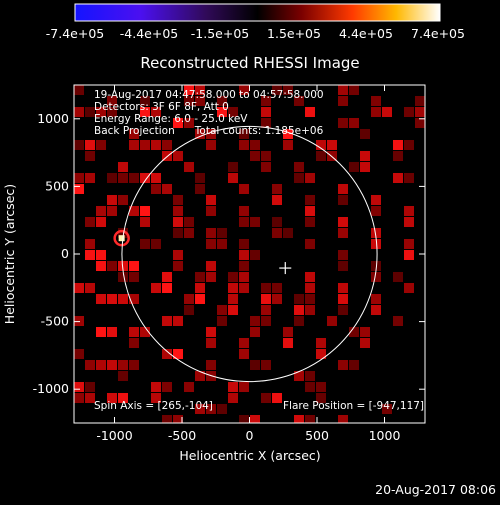 Image resolution: width=500 pixels, height=505 pixels. What do you see at coordinates (53, 118) in the screenshot?
I see `y-tick-label: 1000` at bounding box center [53, 118].